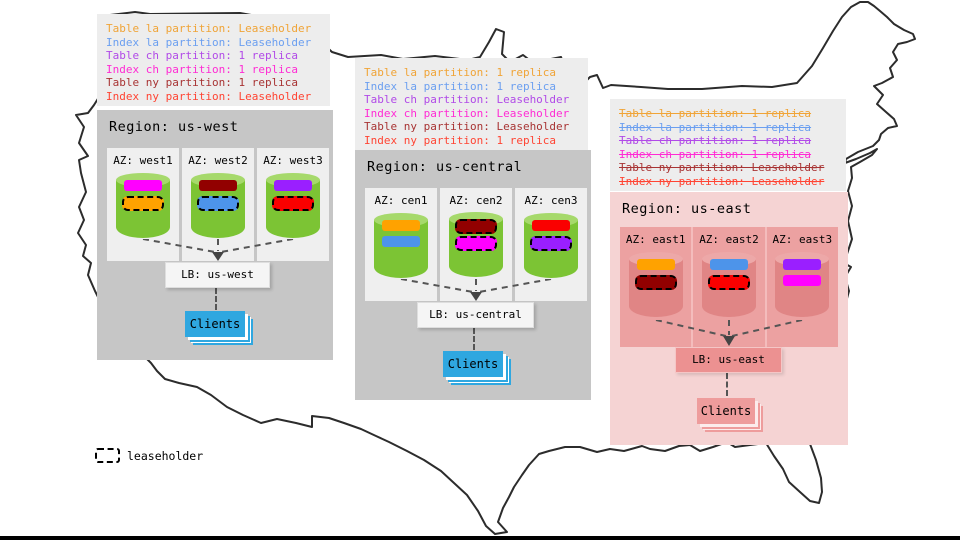 This screenshot has width=960, height=540. I want to click on az-label: AZ: cen2, so click(476, 200).